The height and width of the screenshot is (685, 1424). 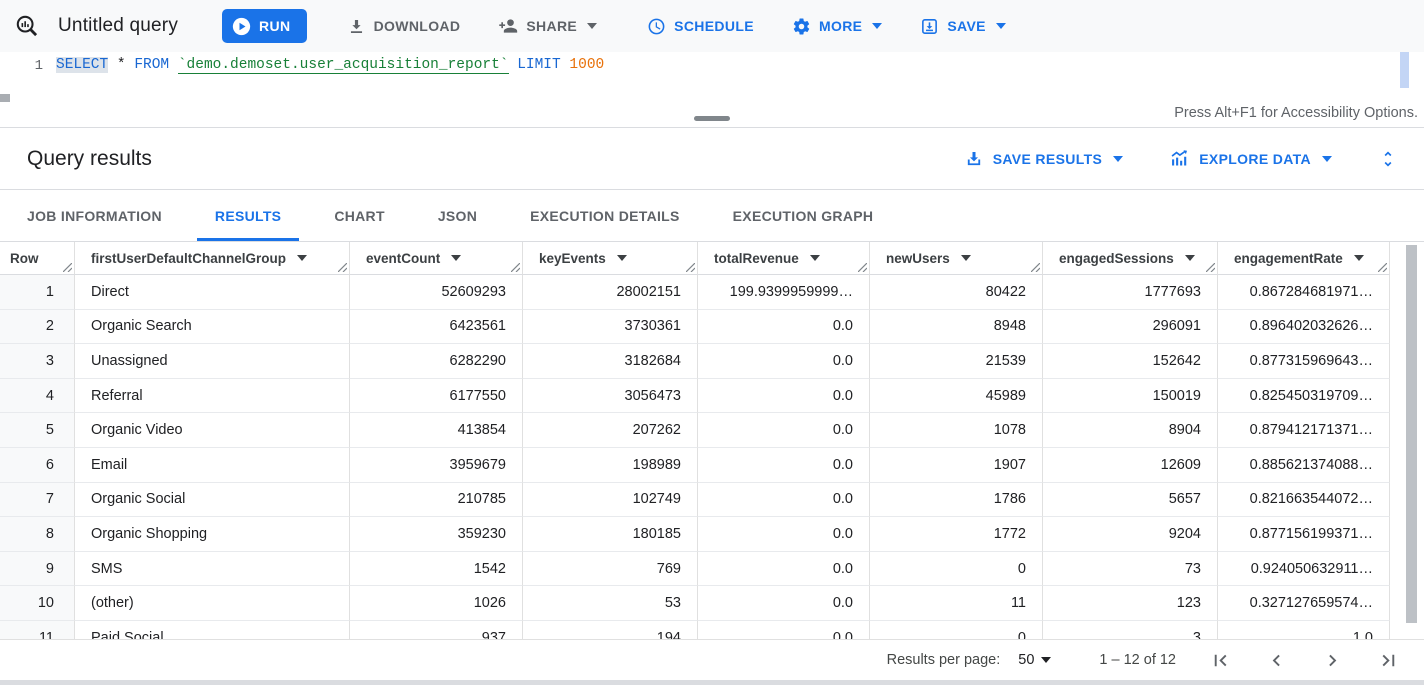 What do you see at coordinates (610, 629) in the screenshot?
I see `table-cell: 194` at bounding box center [610, 629].